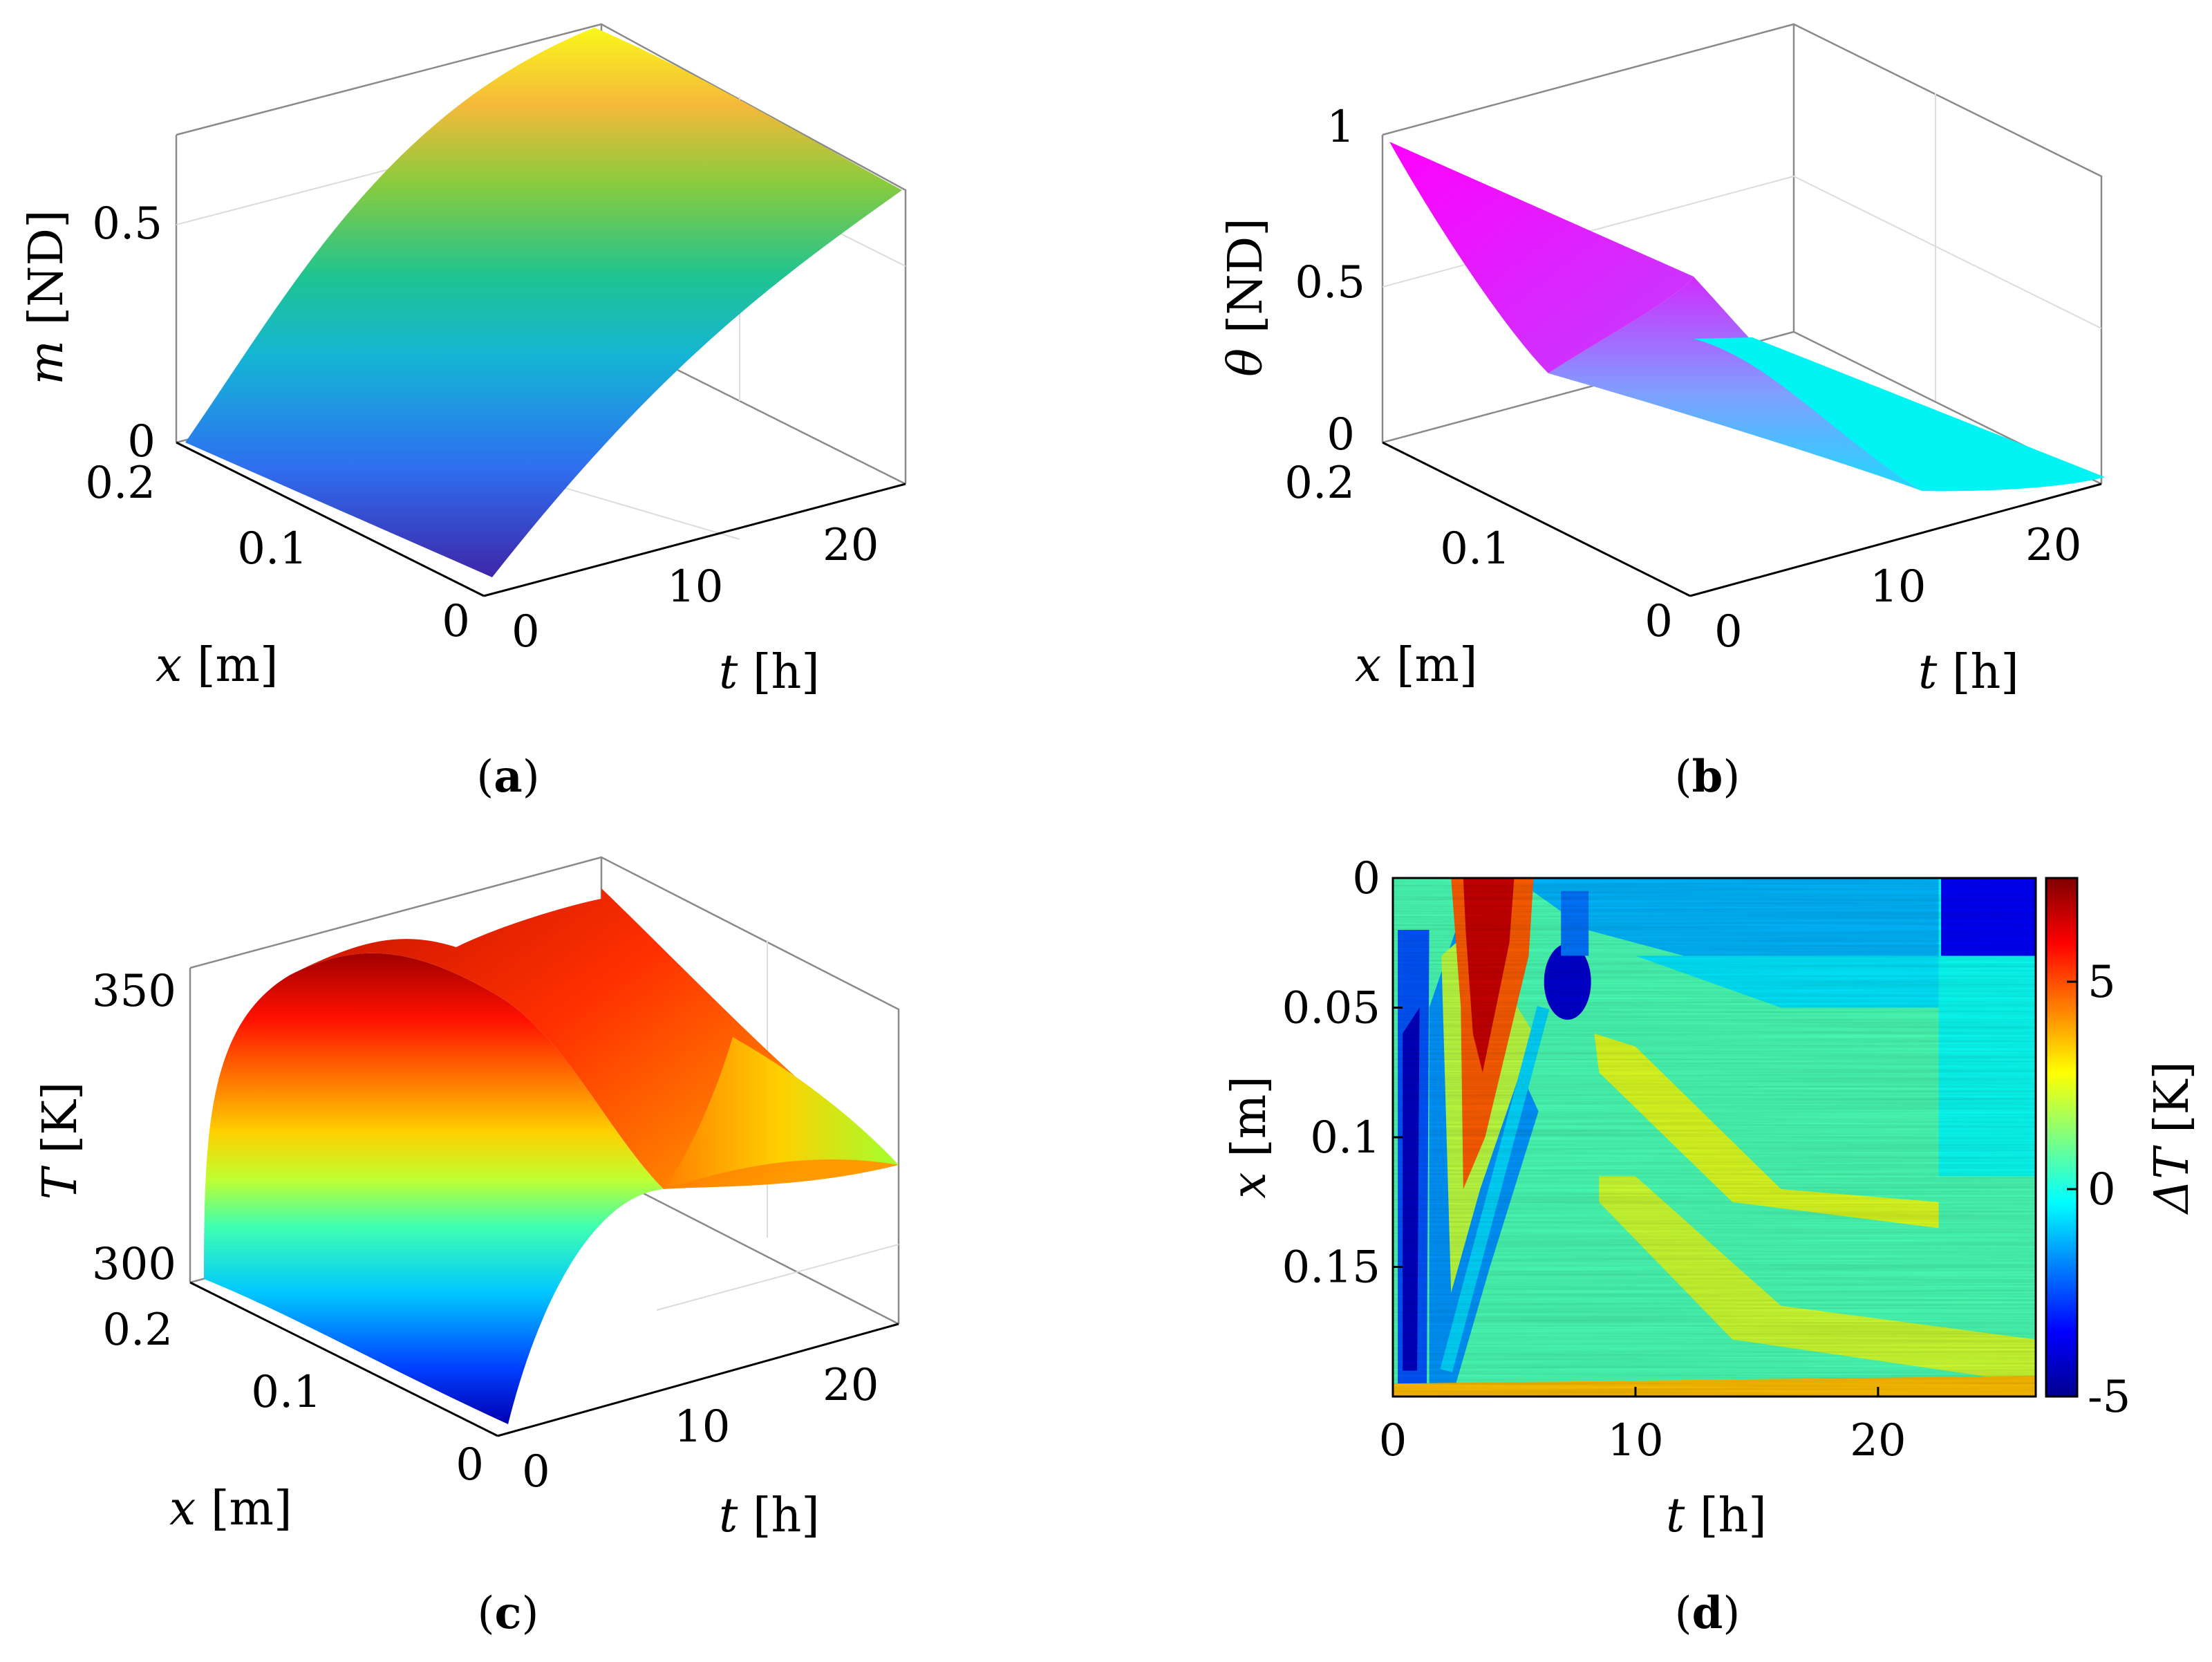 This screenshot has width=2212, height=1662. Describe the element at coordinates (134, 1264) in the screenshot. I see `panel-c-z-tick-0: 300` at that location.